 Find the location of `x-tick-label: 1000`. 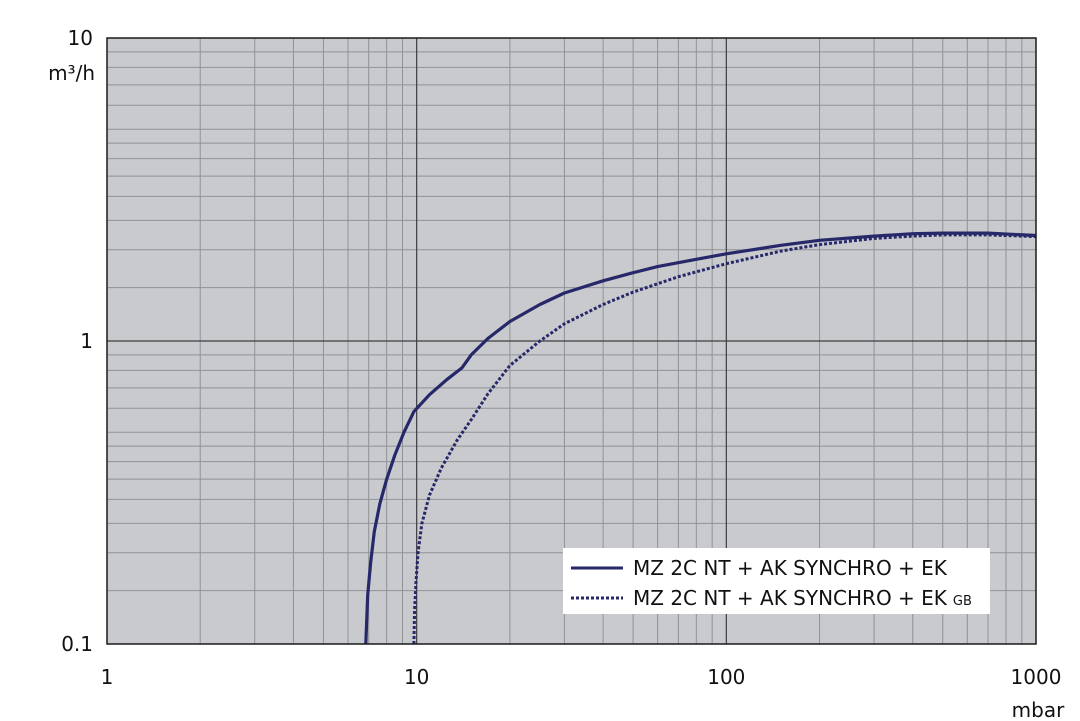

x-tick-label: 1000 is located at coordinates (1036, 677).